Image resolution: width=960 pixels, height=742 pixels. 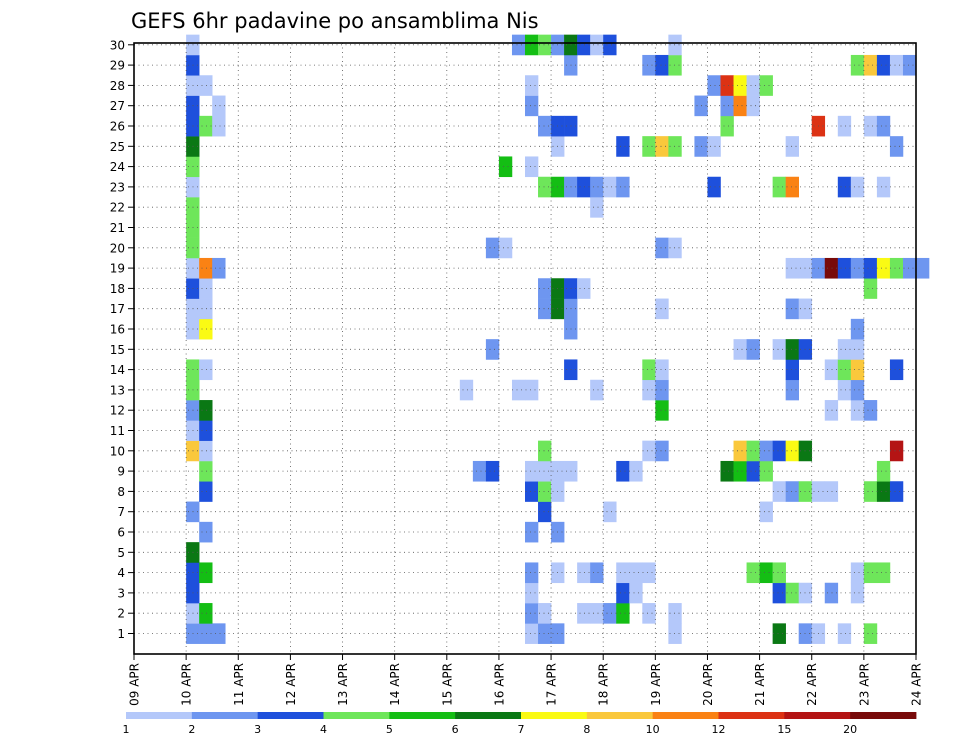 What do you see at coordinates (395, 684) in the screenshot?
I see `x-tick-label: 14 APR` at bounding box center [395, 684].